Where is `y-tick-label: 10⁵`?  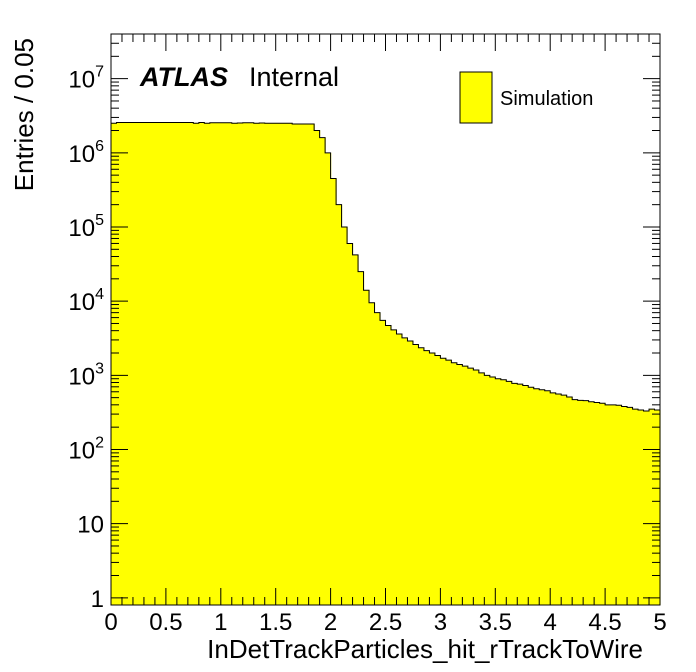
y-tick-label: 10⁵ is located at coordinates (86, 227).